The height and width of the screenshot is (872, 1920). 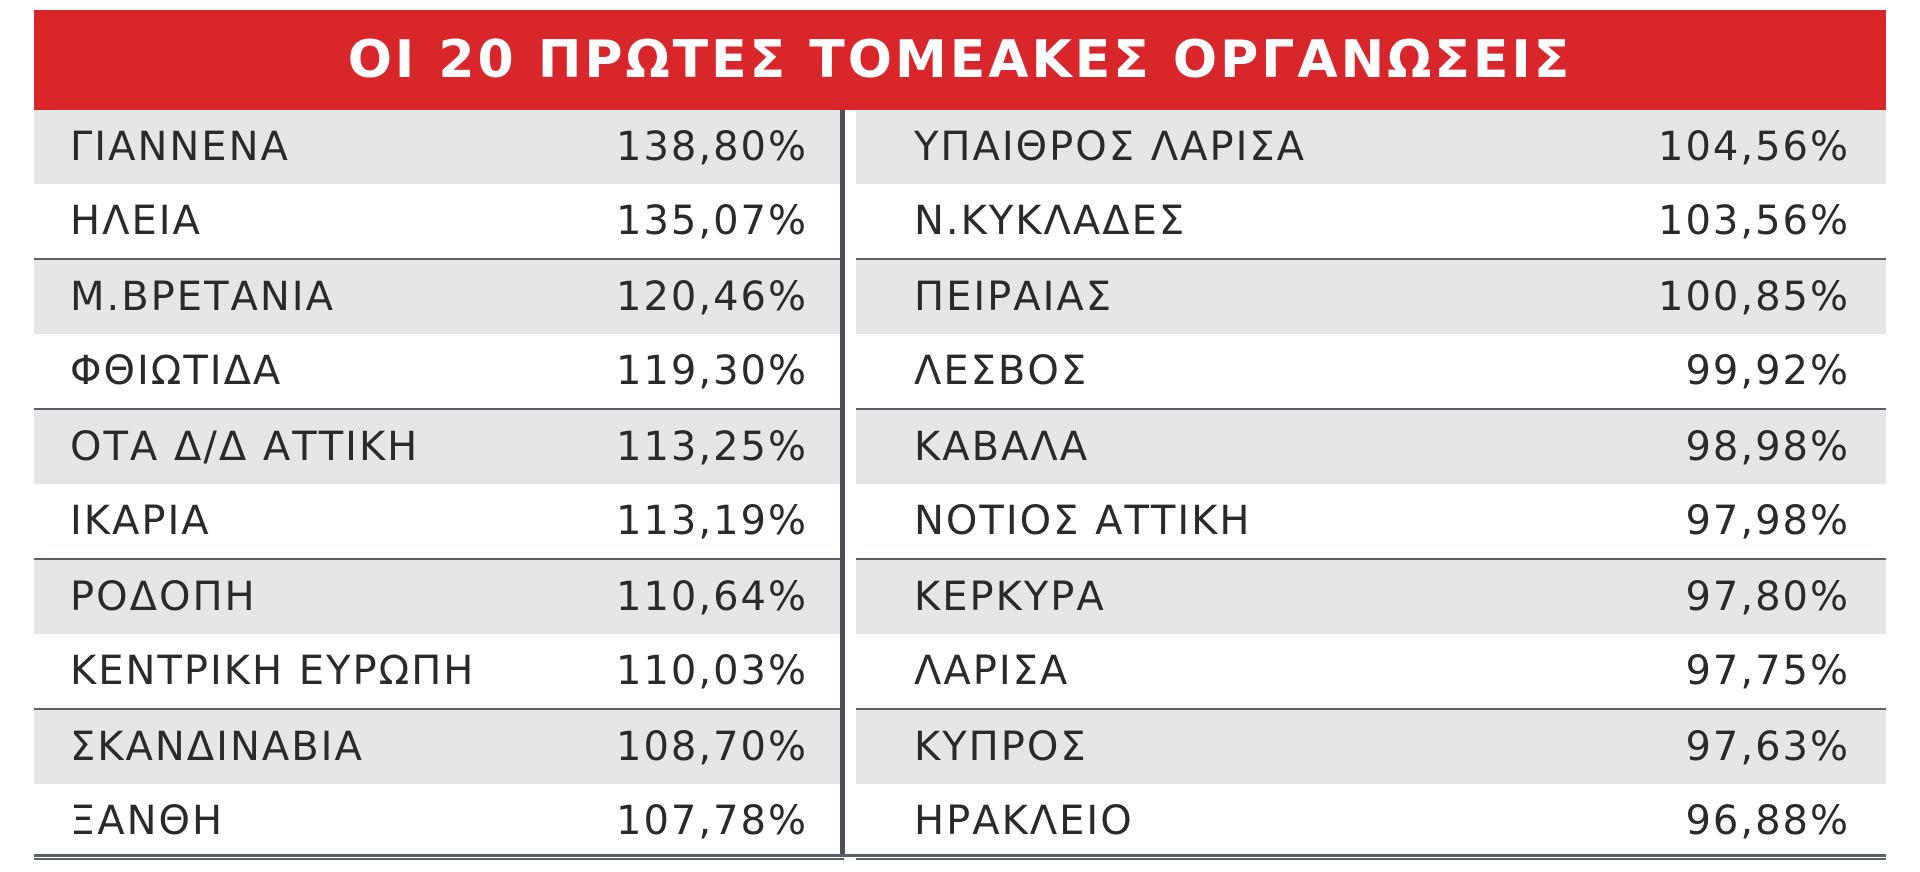 What do you see at coordinates (163, 597) in the screenshot?
I see `organization-name: ΡΟΔΟΠΗ` at bounding box center [163, 597].